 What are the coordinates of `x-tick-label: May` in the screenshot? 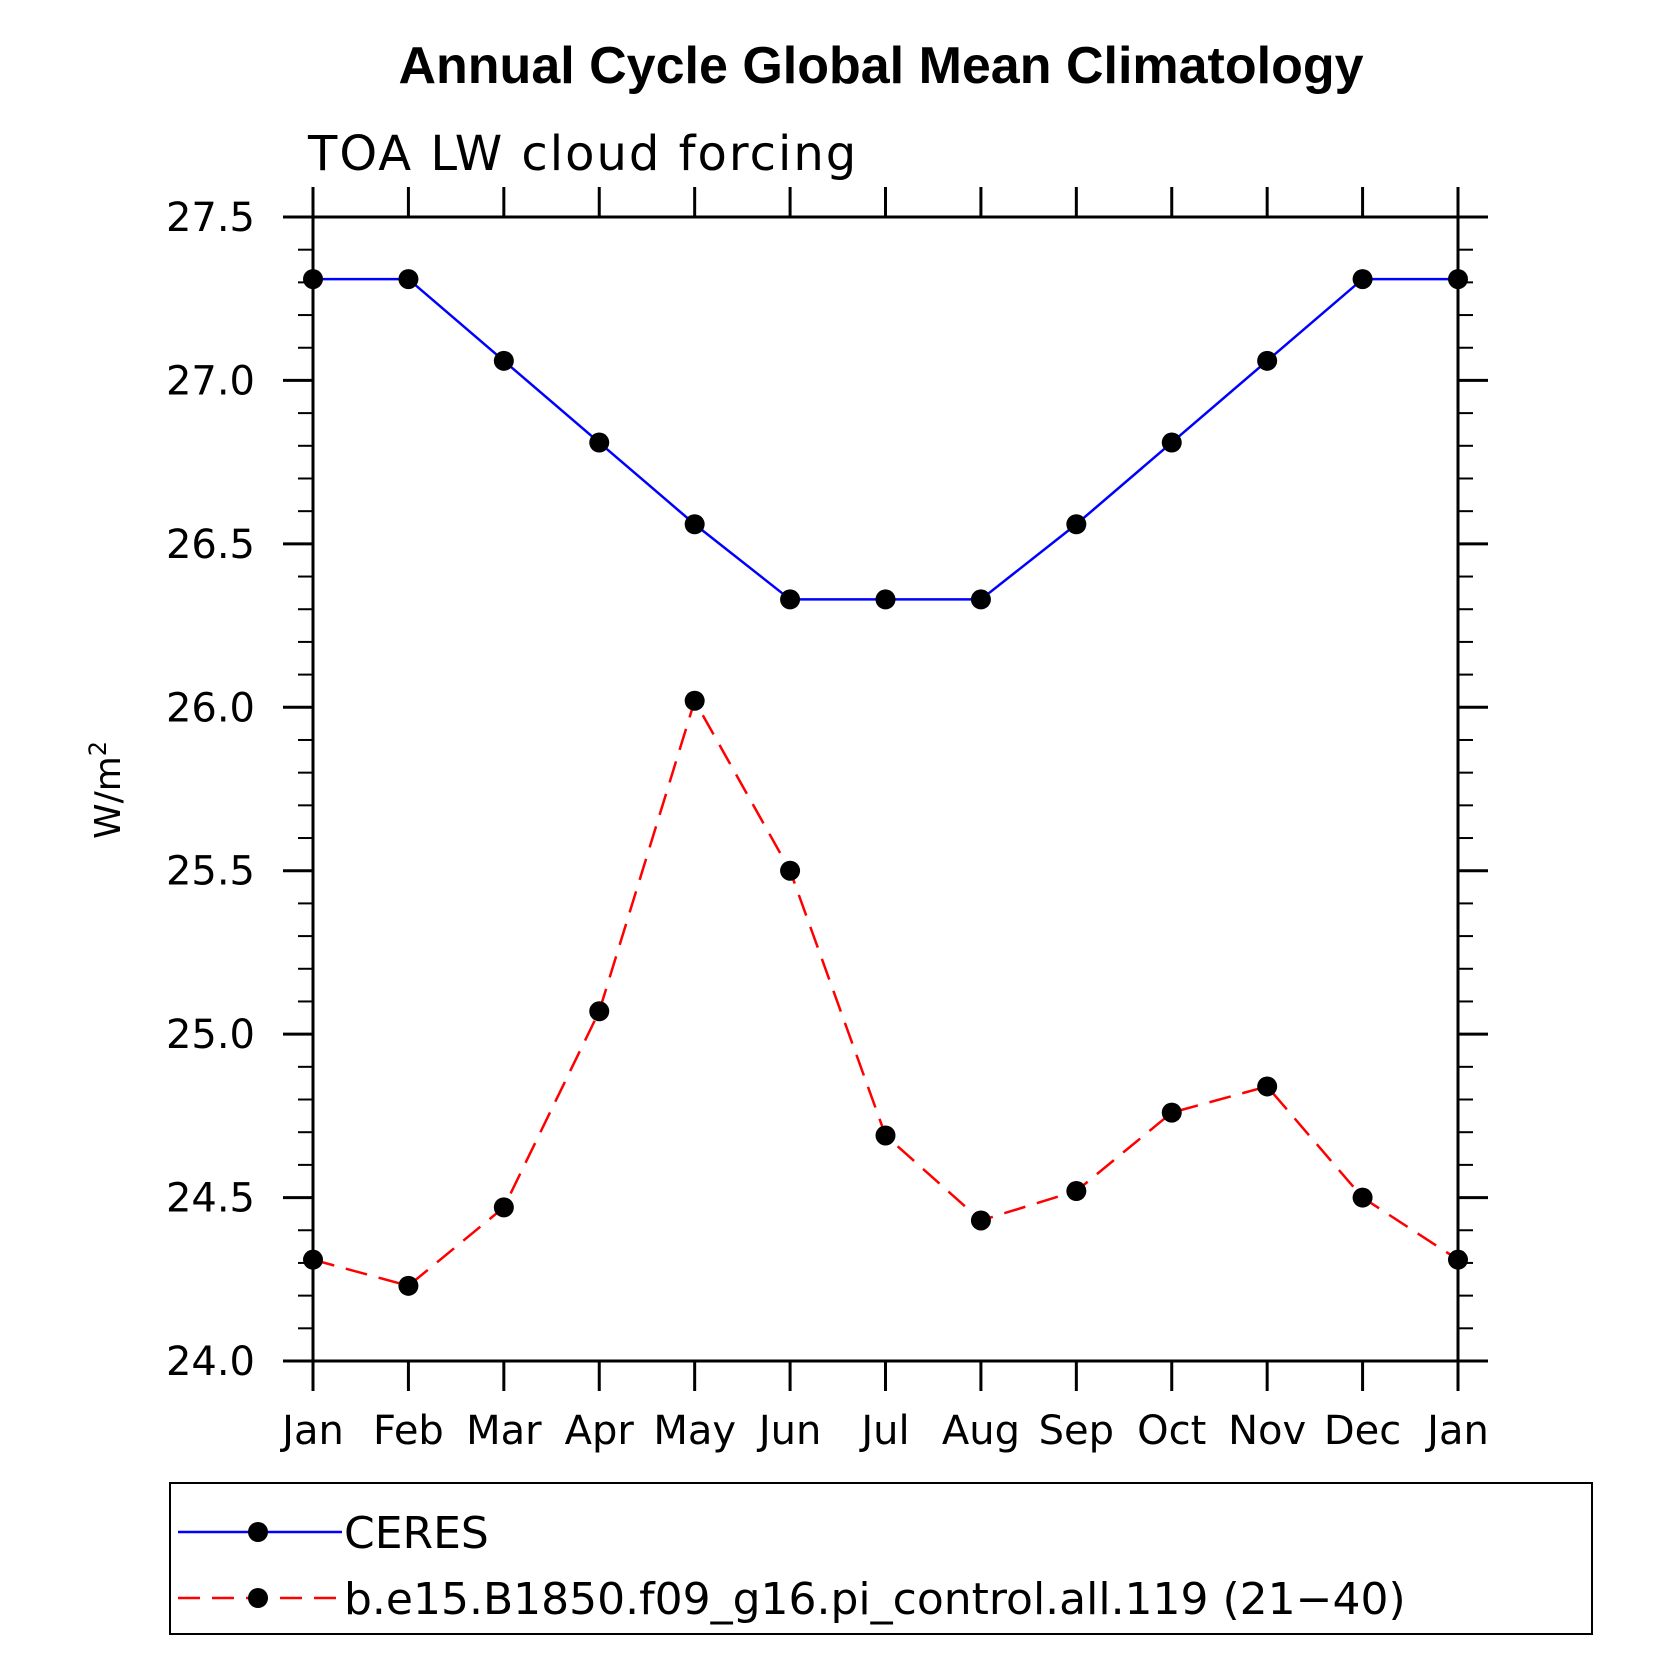 It's located at (694, 1431).